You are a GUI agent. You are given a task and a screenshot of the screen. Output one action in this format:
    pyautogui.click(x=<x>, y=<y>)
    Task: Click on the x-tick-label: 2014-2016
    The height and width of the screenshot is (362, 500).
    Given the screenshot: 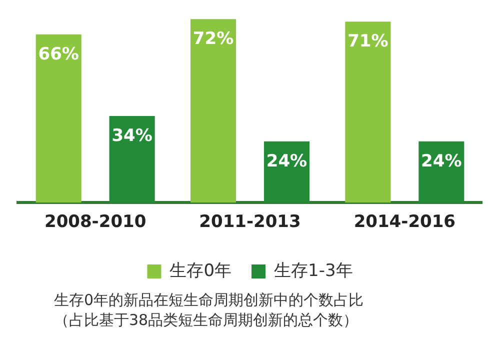 What is the action you would take?
    pyautogui.click(x=405, y=222)
    